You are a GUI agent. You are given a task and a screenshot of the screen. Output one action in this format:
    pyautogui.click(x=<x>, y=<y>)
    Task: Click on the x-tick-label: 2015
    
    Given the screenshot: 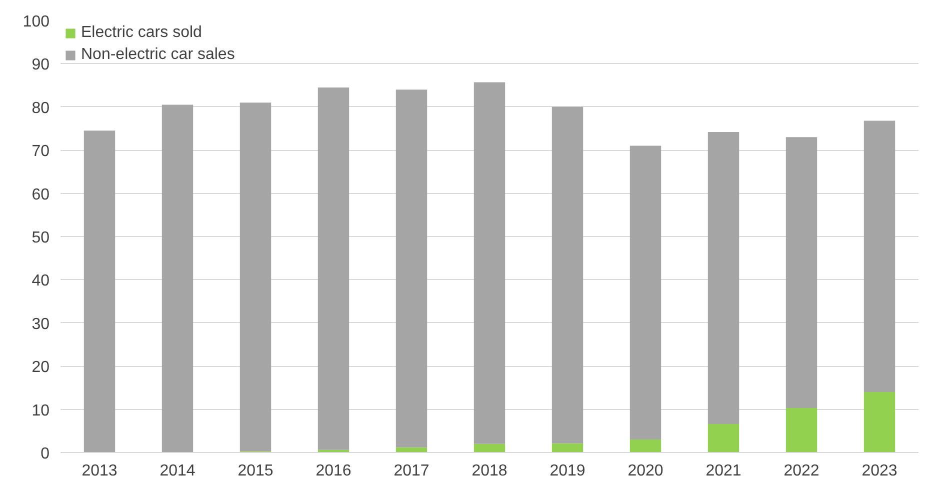 What is the action you would take?
    pyautogui.click(x=256, y=471)
    